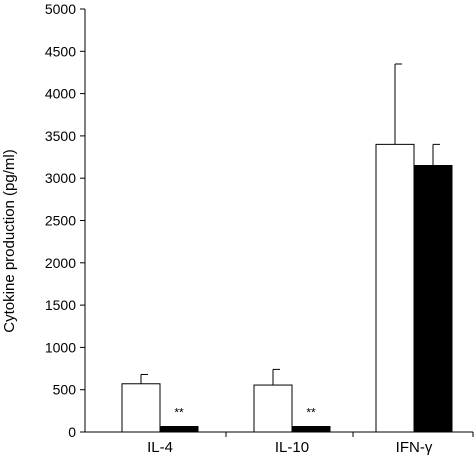 This screenshot has width=476, height=461. I want to click on x-tick-label: IL-4, so click(160, 447).